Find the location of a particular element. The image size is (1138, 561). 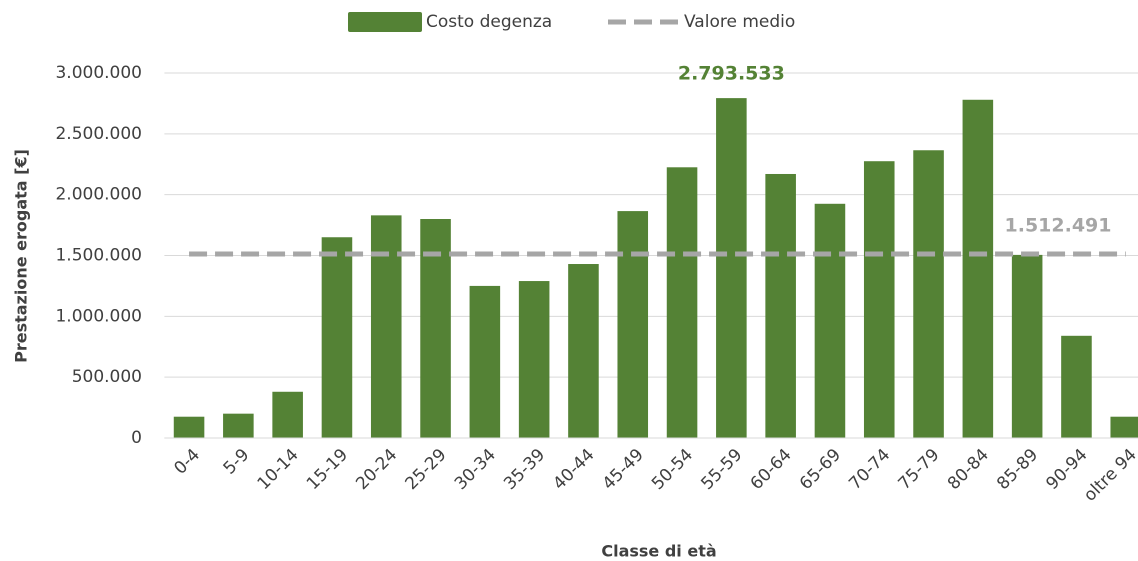

x-tick-label: oltre 94 is located at coordinates (1109, 475).